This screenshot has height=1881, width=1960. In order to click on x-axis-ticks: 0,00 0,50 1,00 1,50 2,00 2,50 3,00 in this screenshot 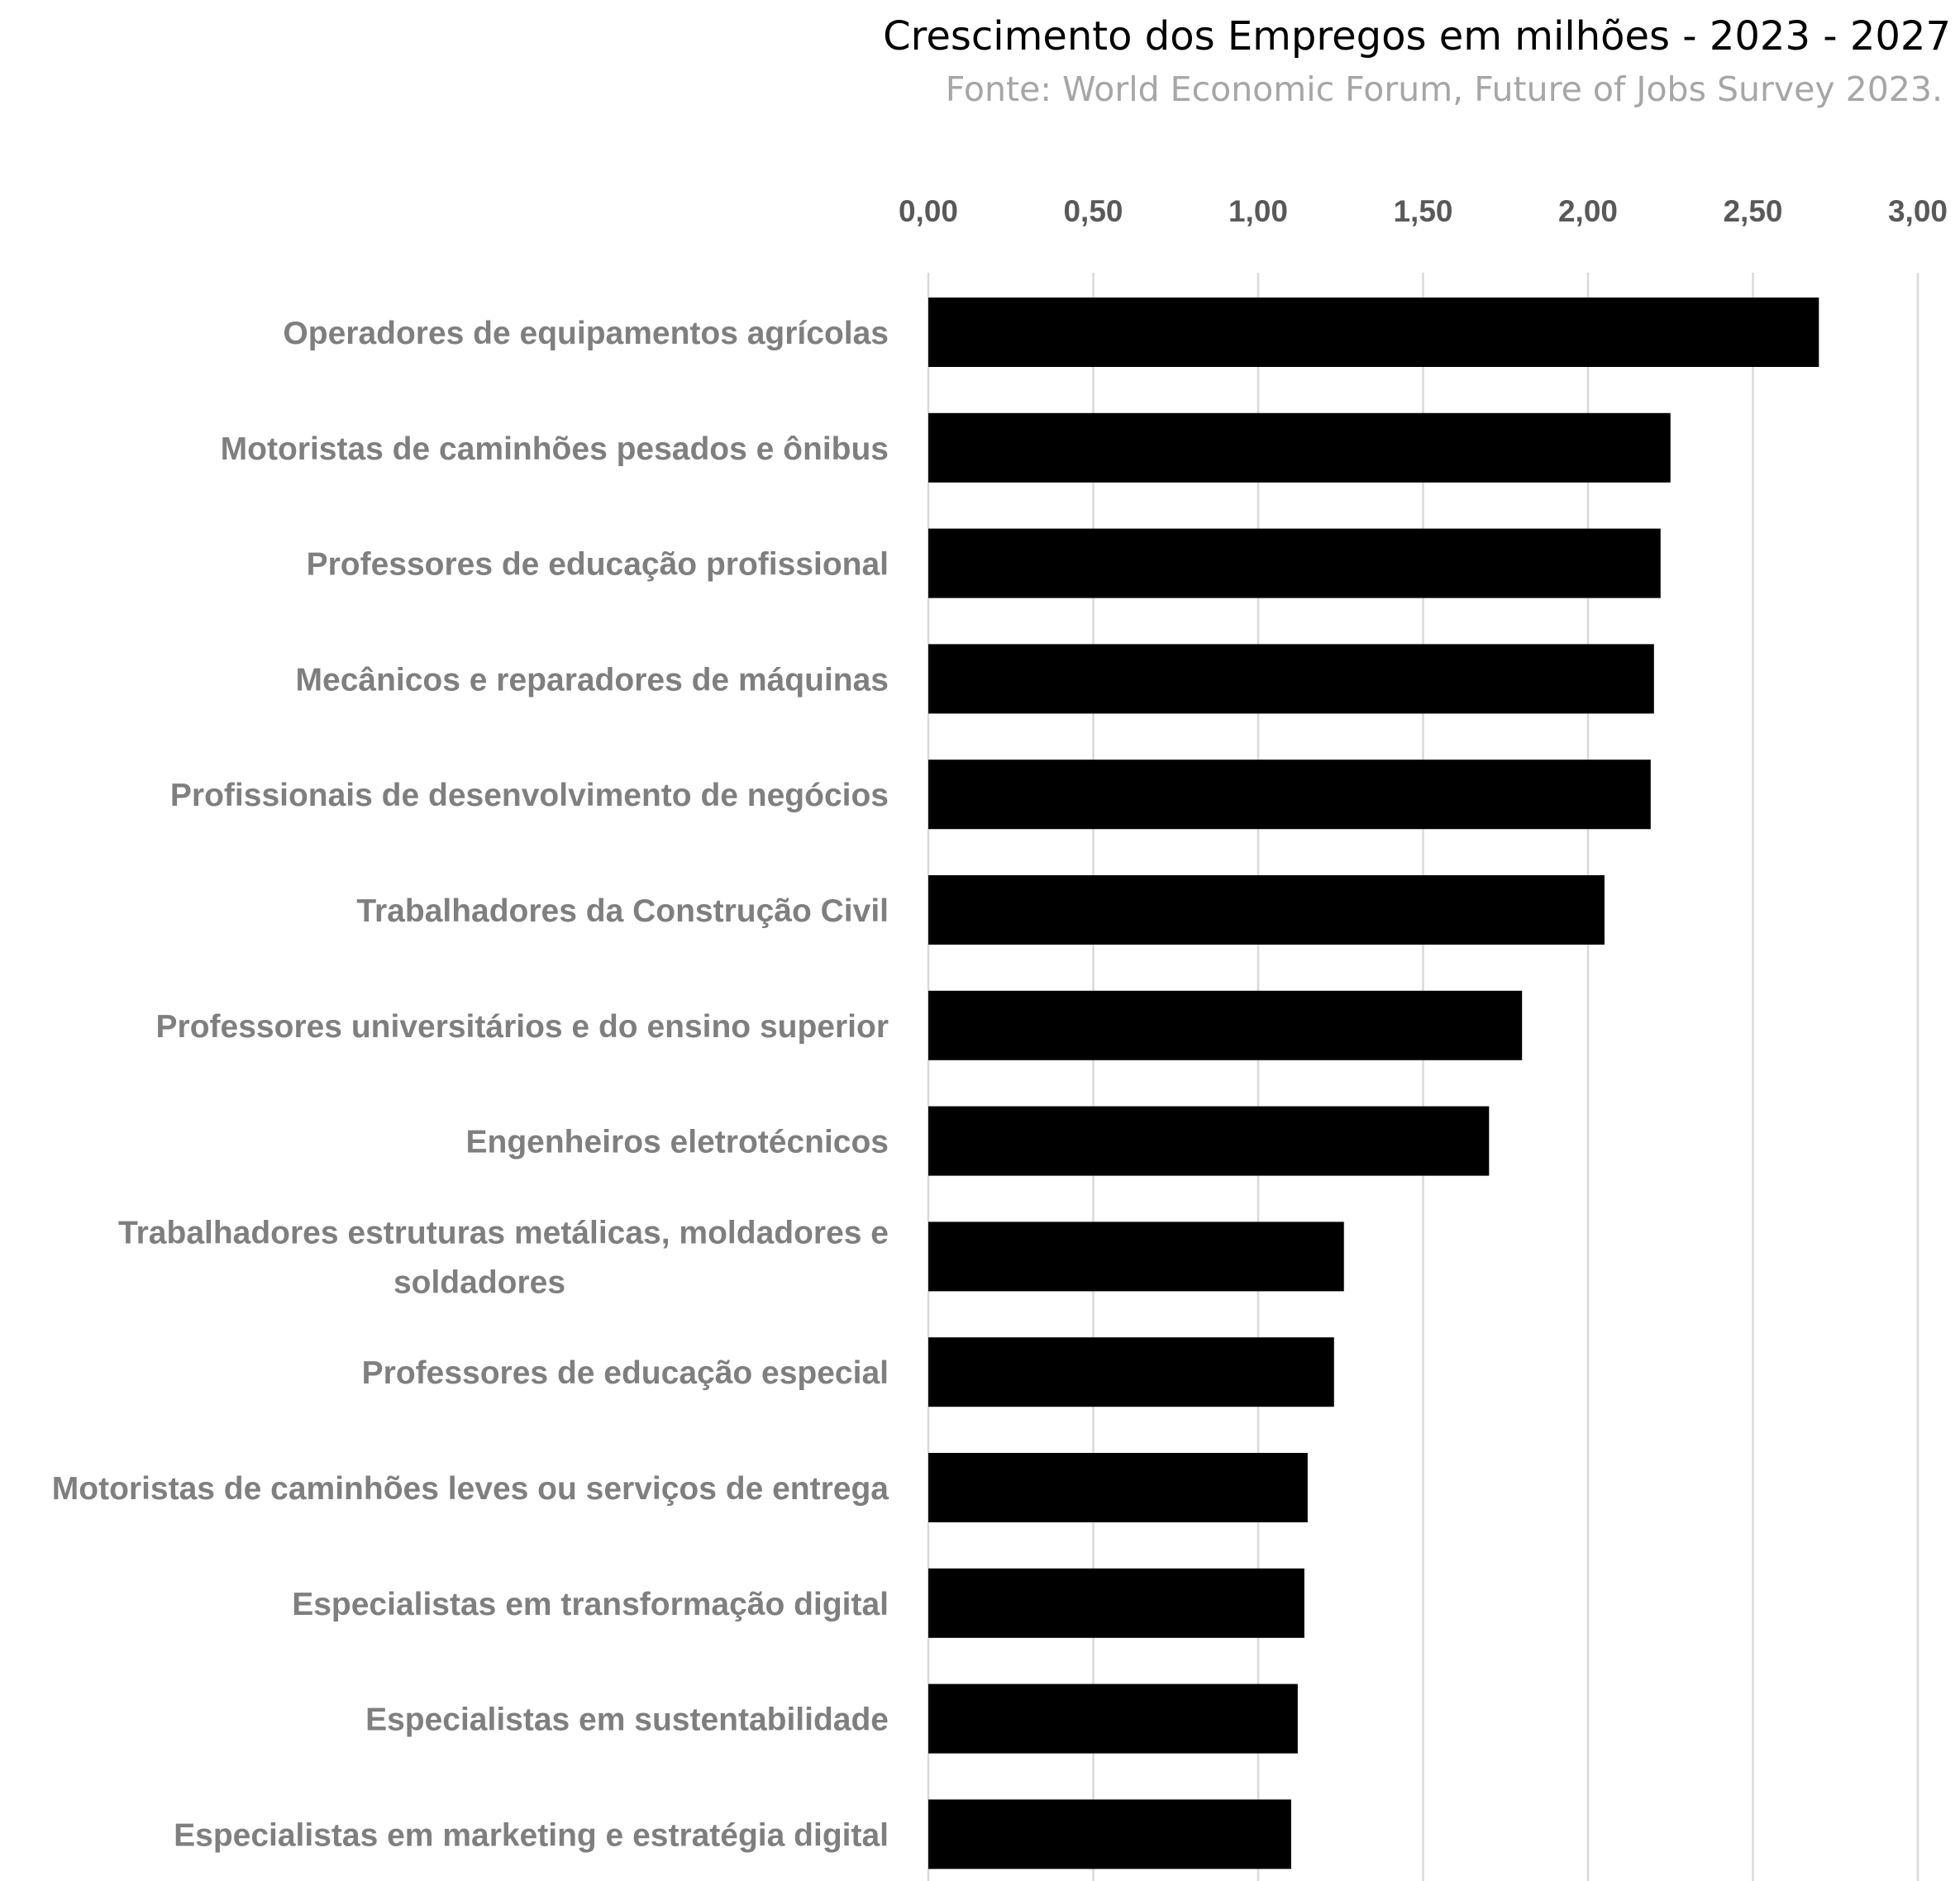, I will do `click(1423, 211)`.